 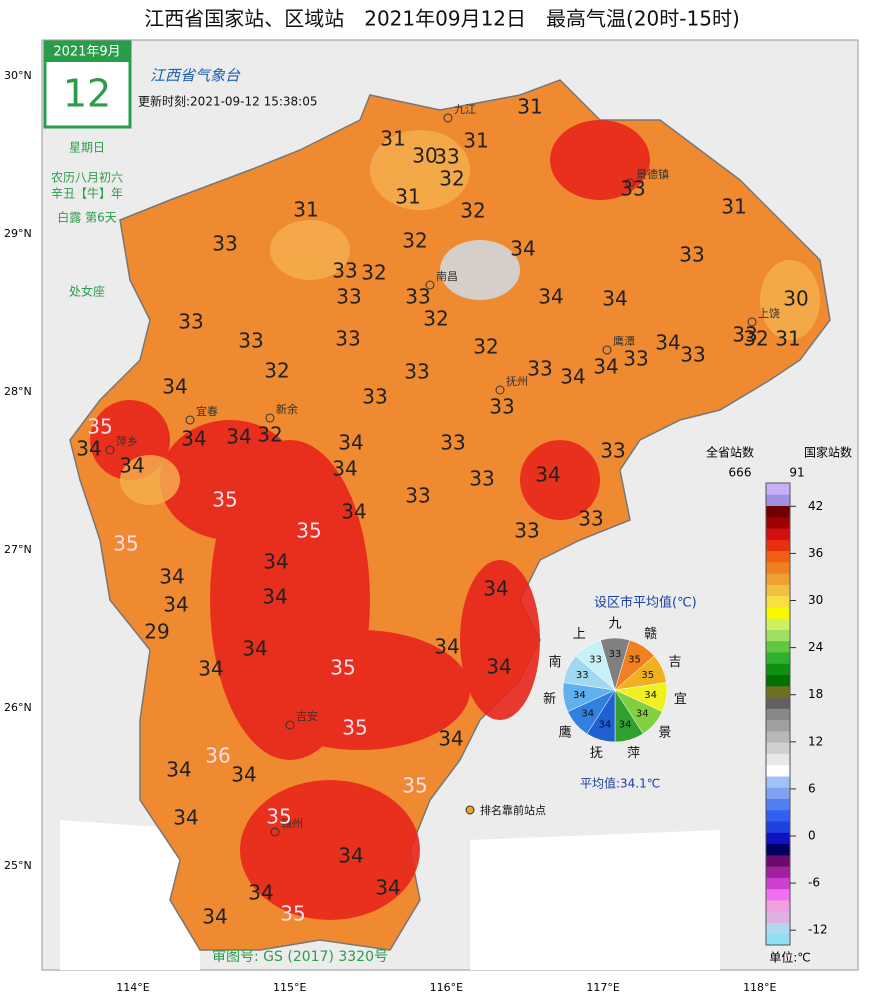 What do you see at coordinates (565, 733) in the screenshot?
I see `pie-label: 鹰` at bounding box center [565, 733].